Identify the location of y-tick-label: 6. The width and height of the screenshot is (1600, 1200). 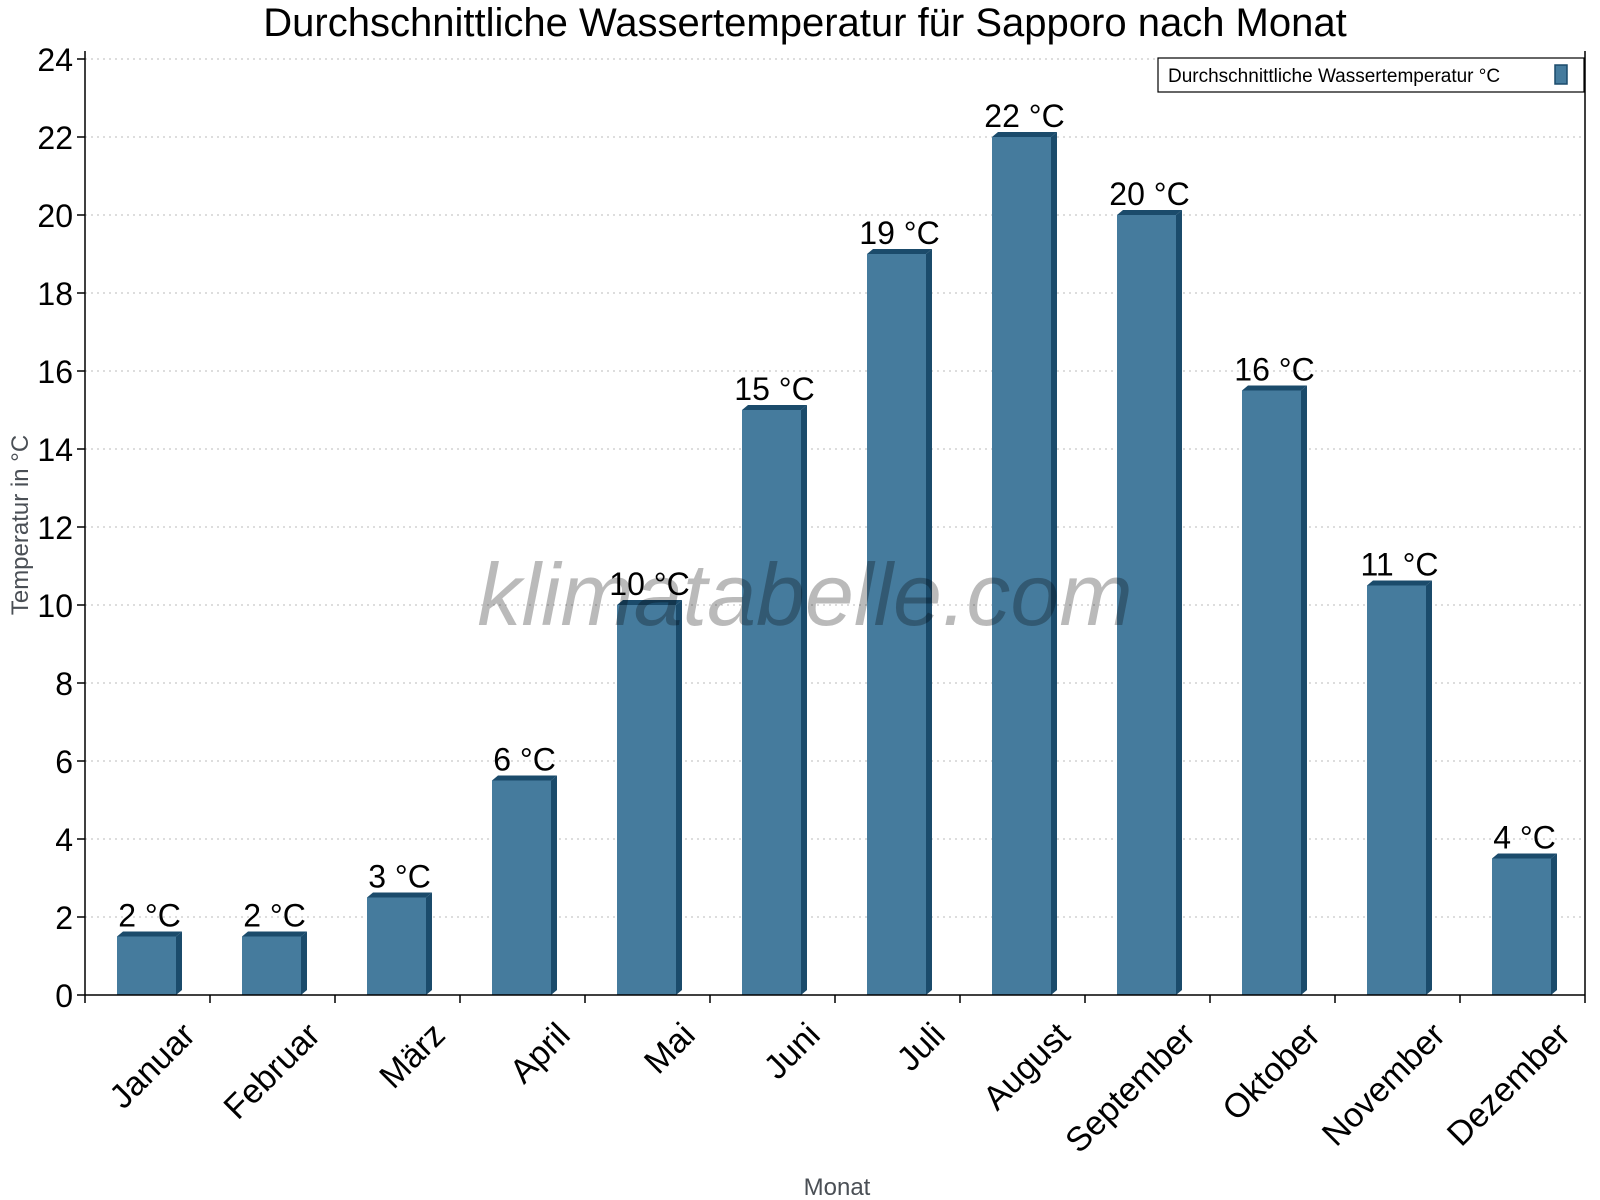
(64, 762).